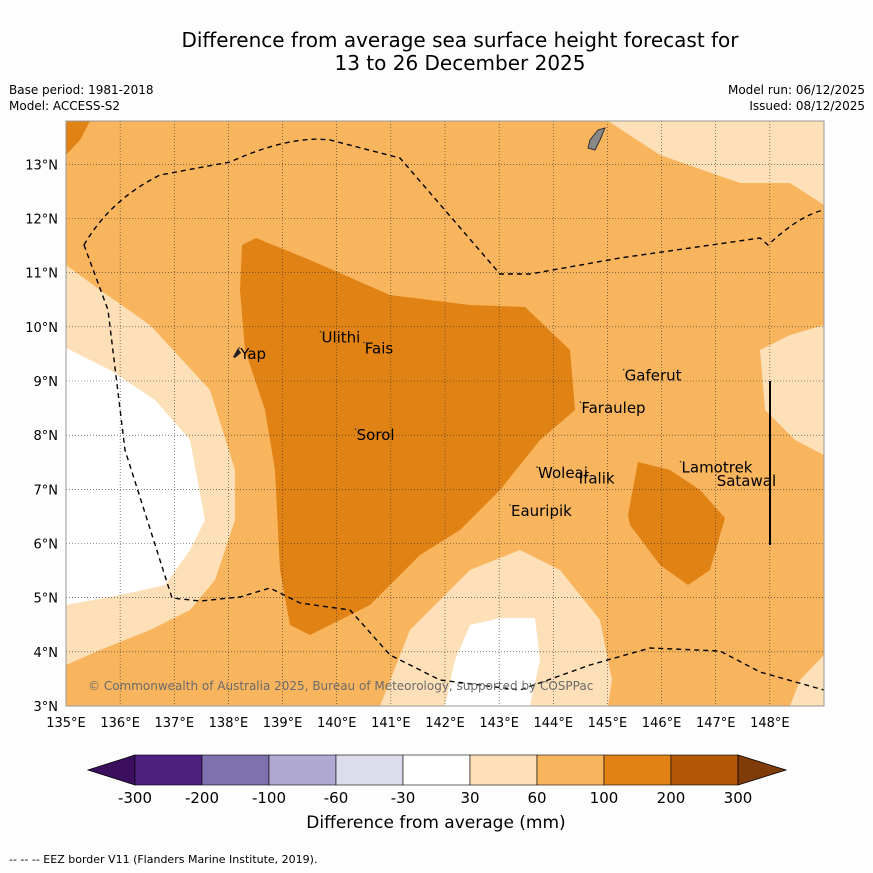 This screenshot has height=873, width=873. What do you see at coordinates (283, 723) in the screenshot?
I see `x-tick-label: 139°E` at bounding box center [283, 723].